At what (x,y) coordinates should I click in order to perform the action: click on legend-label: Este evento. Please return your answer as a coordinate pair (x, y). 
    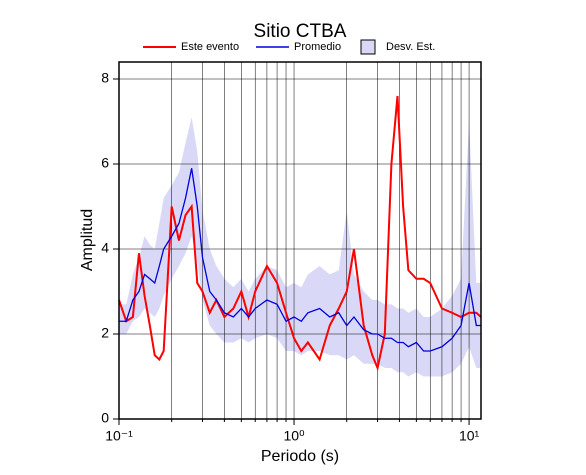
    Looking at the image, I should click on (210, 47).